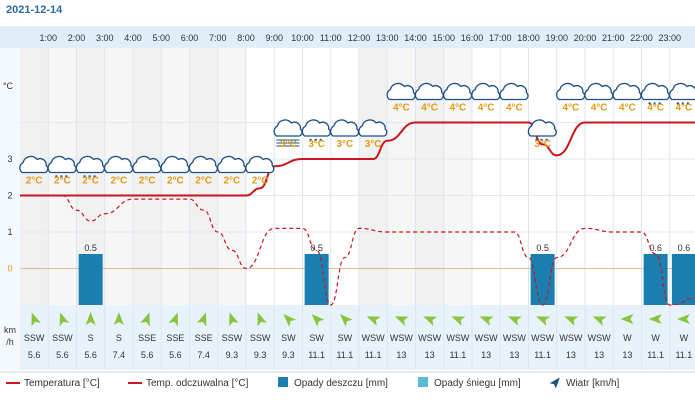 The width and height of the screenshot is (695, 413). I want to click on legend-snow-label: Opady śniegu [mm], so click(477, 383).